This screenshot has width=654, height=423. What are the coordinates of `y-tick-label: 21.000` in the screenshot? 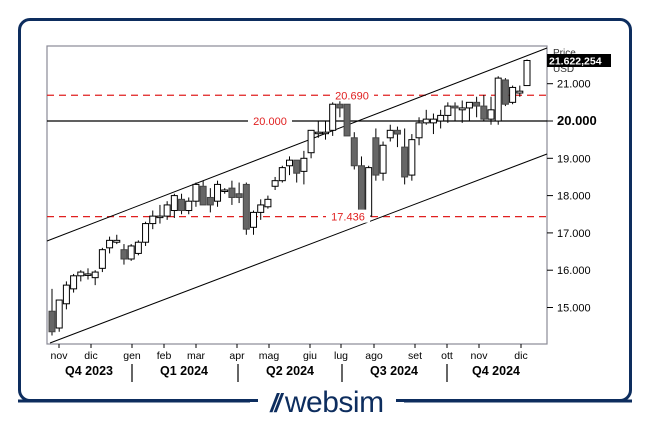 It's located at (574, 85).